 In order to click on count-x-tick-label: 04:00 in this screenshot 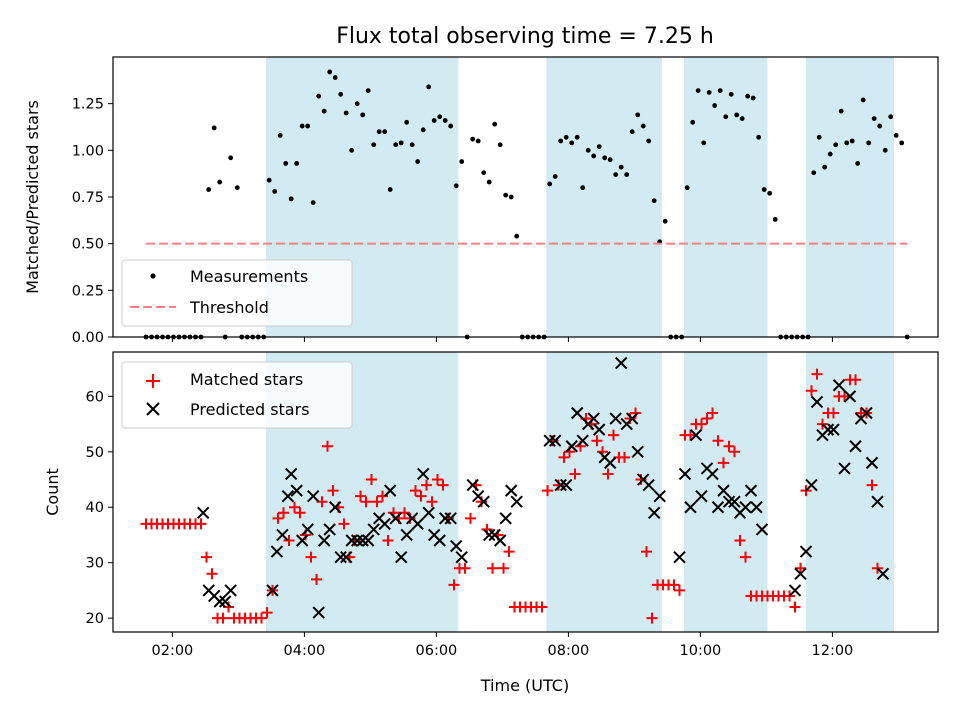, I will do `click(305, 651)`.